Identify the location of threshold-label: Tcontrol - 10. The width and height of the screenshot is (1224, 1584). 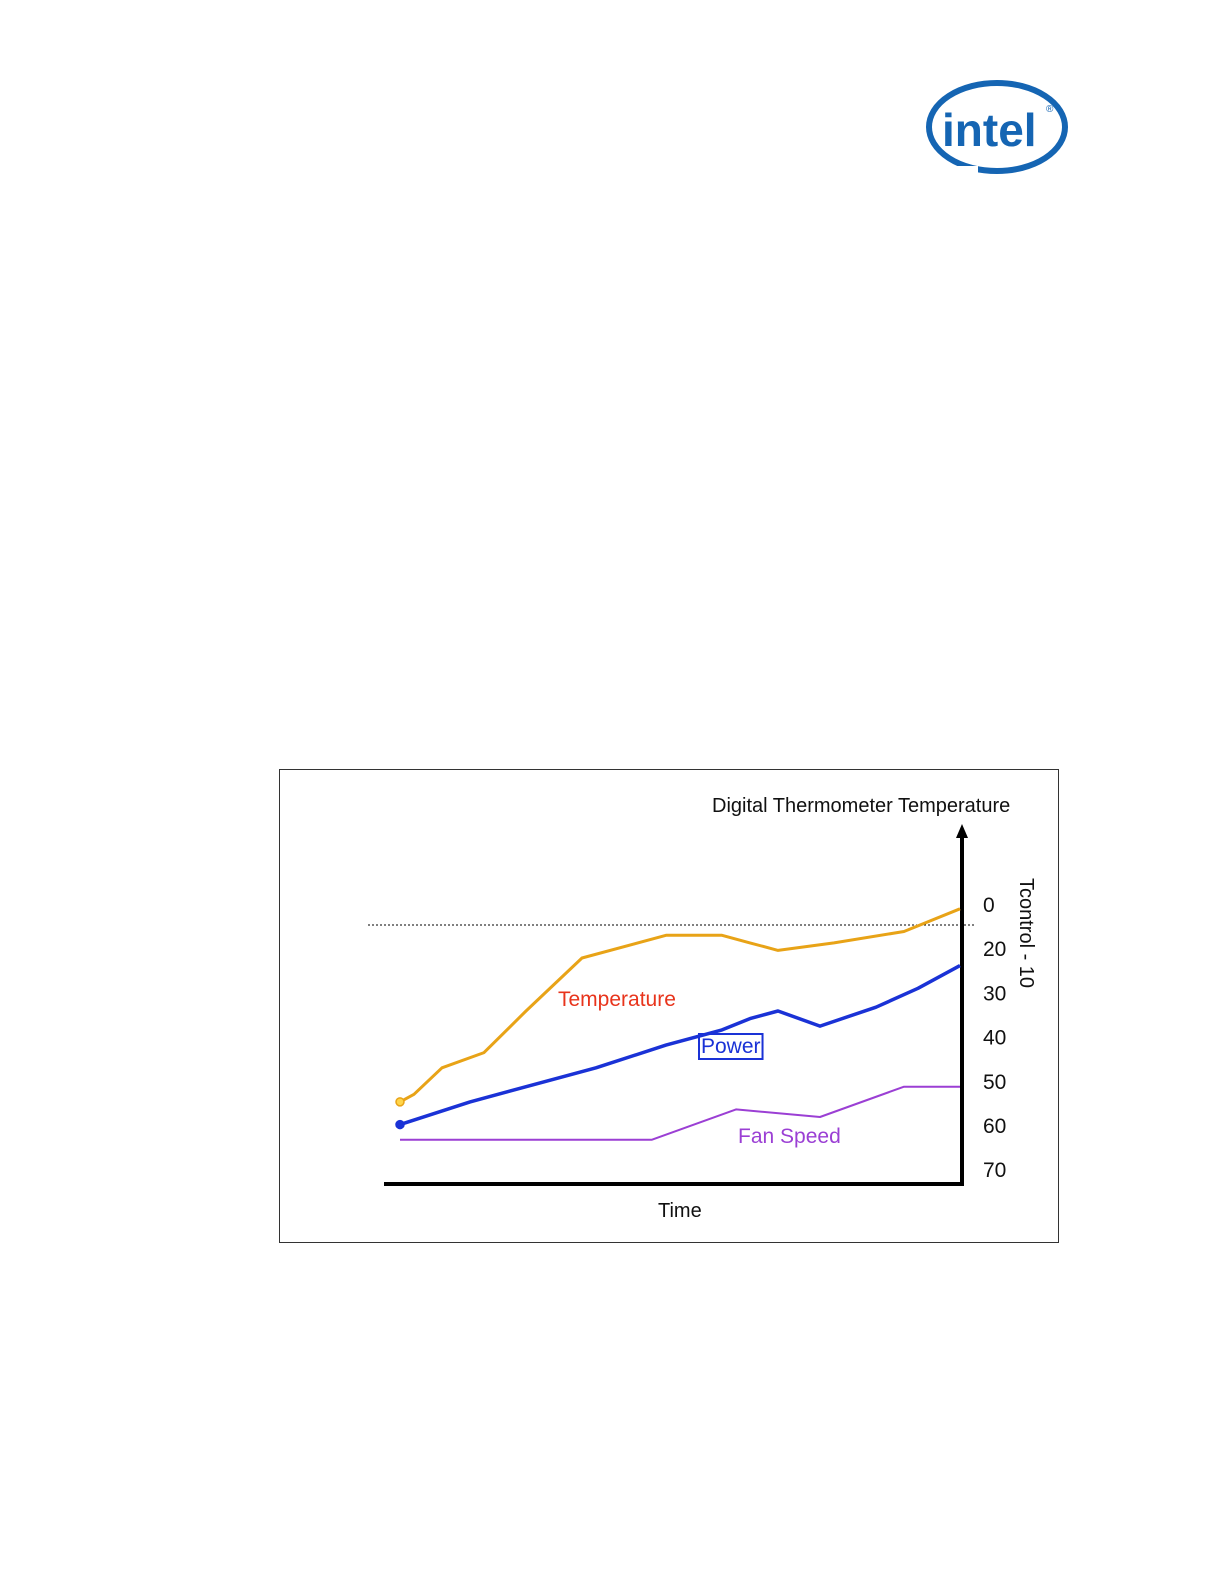
(1026, 933).